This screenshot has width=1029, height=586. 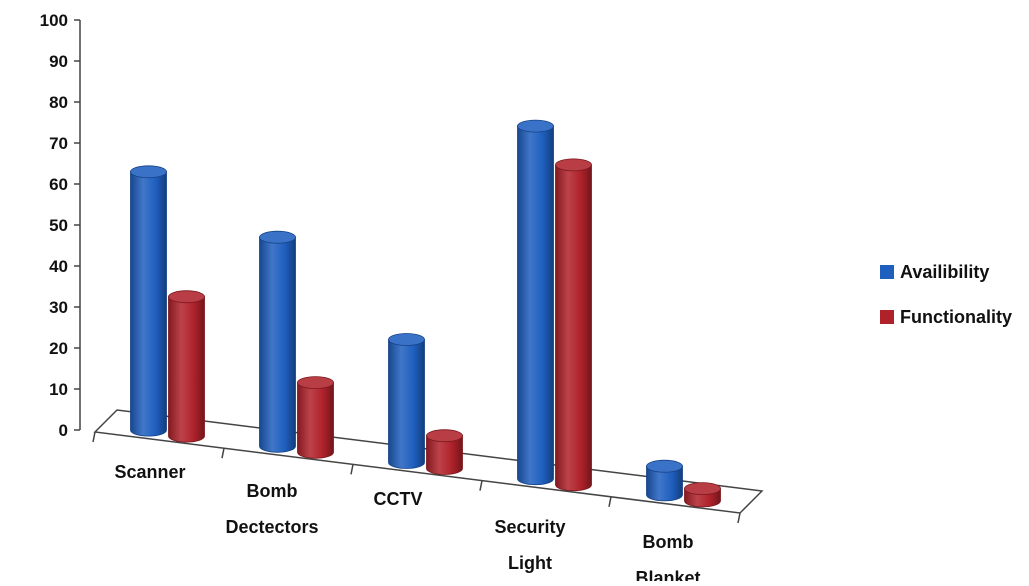 I want to click on x-category-label: Scanner, so click(x=149, y=472).